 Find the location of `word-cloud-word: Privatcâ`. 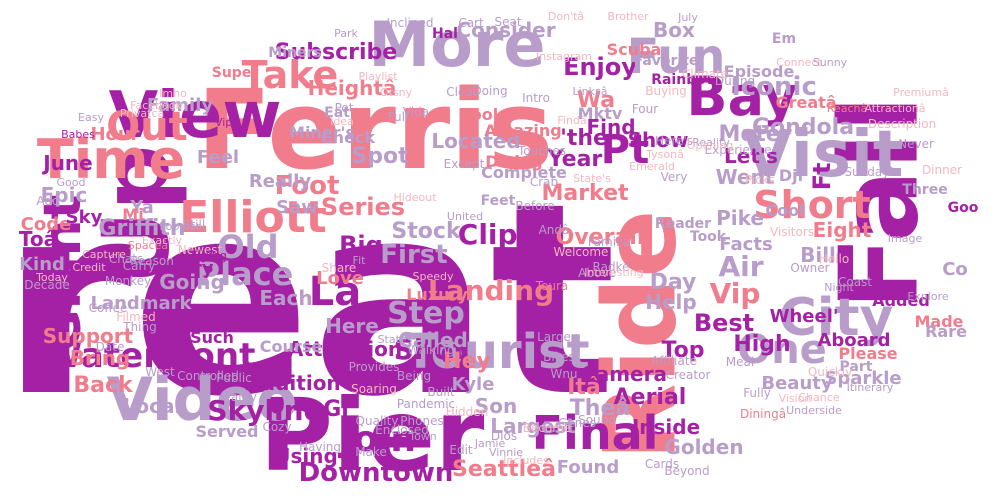

word-cloud-word: Privatcâ is located at coordinates (142, 113).